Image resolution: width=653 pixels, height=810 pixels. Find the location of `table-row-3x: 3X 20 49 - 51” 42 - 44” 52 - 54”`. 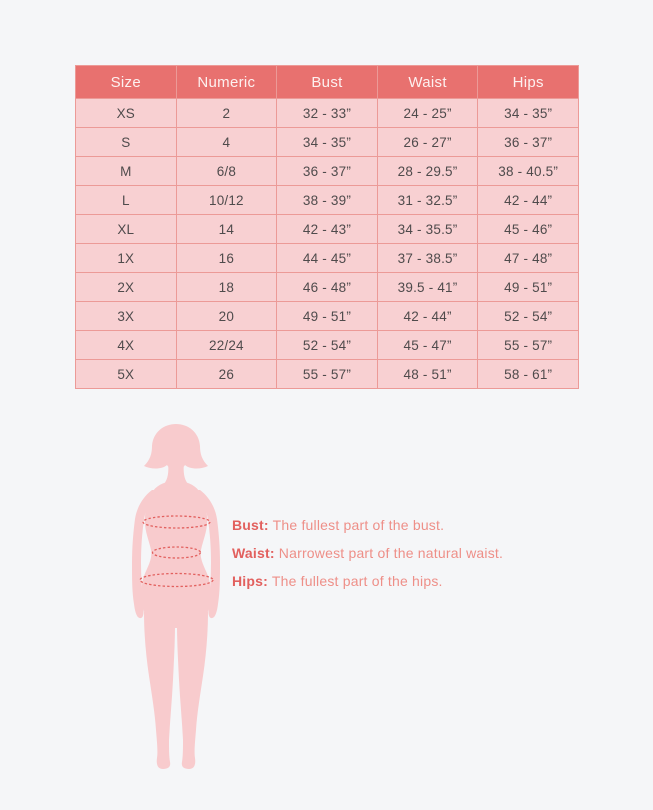

table-row-3x: 3X 20 49 - 51” 42 - 44” 52 - 54” is located at coordinates (327, 316).